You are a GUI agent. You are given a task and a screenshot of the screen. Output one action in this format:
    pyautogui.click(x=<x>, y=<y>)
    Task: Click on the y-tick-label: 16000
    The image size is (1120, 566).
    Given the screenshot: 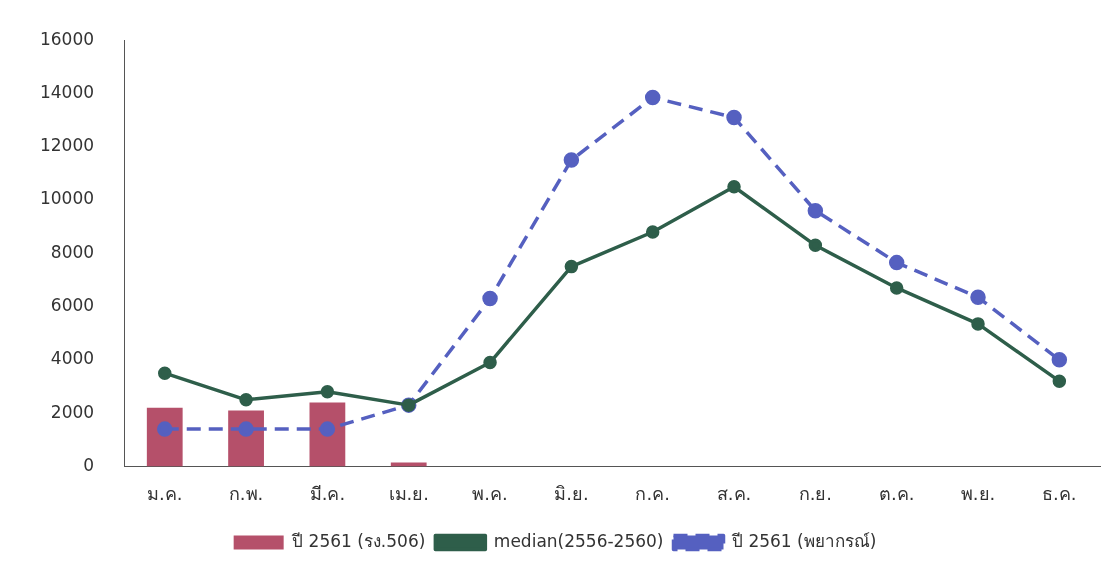 What is the action you would take?
    pyautogui.click(x=67, y=38)
    